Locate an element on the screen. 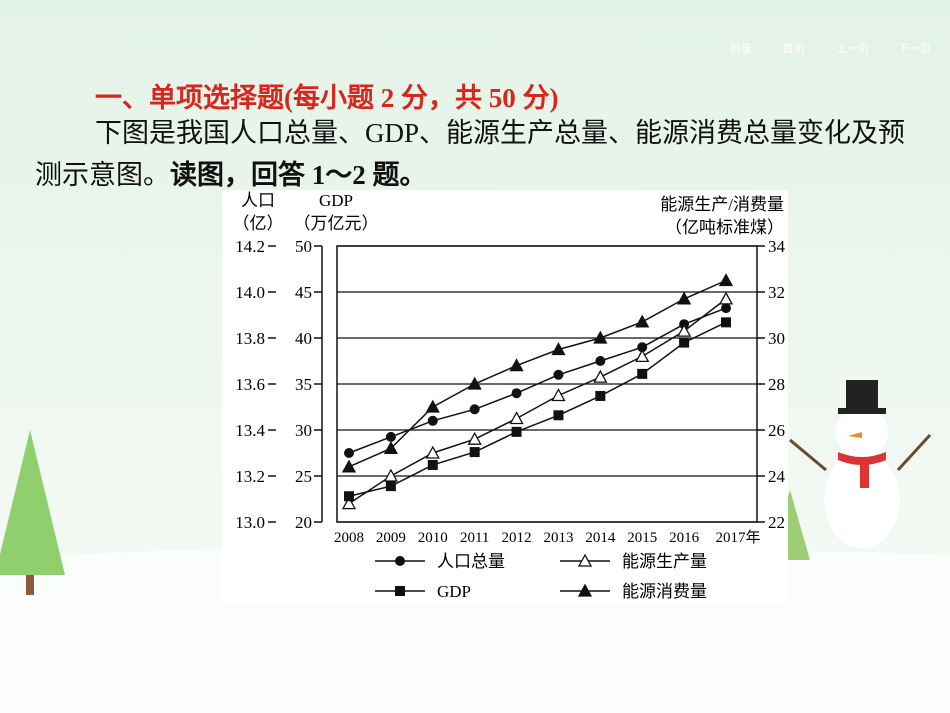  tick-label: 14.2 is located at coordinates (250, 246).